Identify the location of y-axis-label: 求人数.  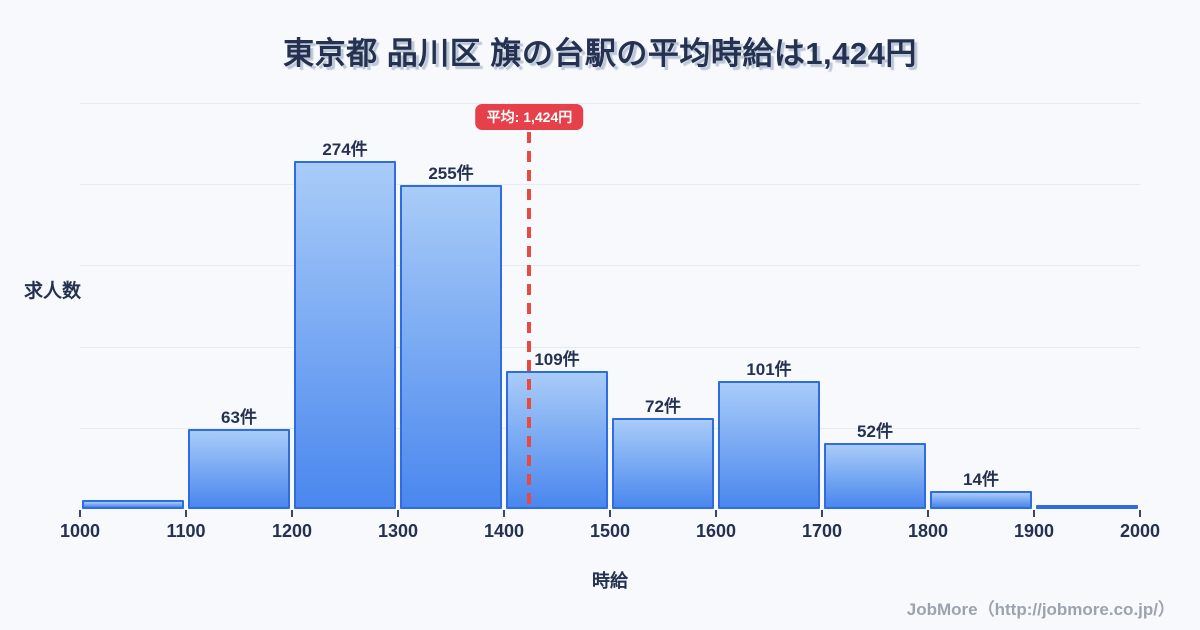
(53, 291).